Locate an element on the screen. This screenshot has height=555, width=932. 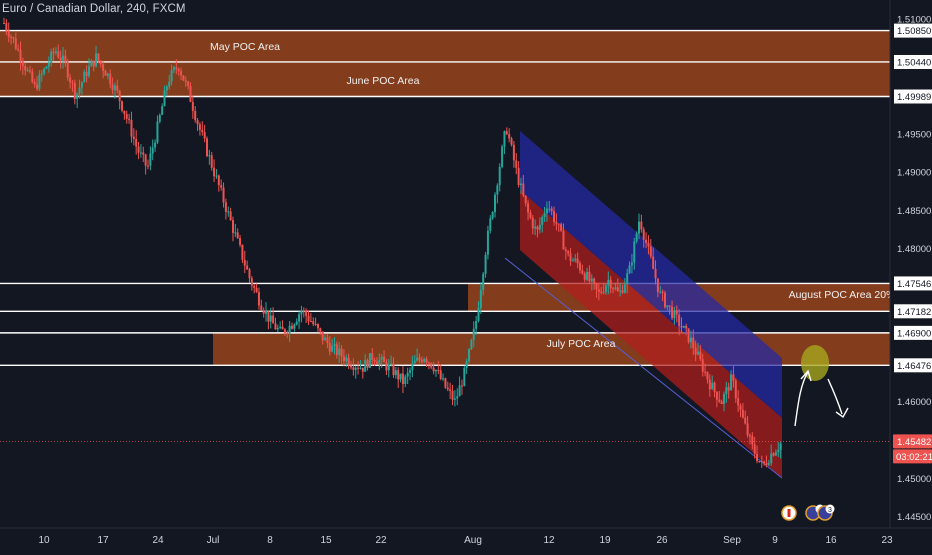
up-arrow-path is located at coordinates (801, 399).